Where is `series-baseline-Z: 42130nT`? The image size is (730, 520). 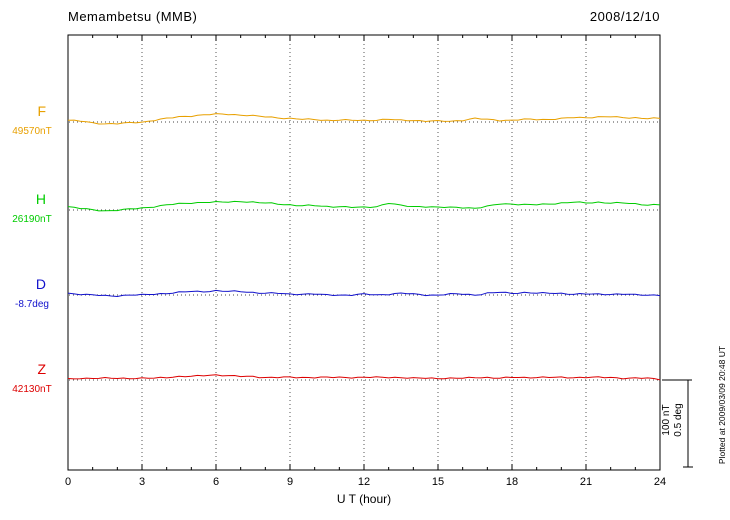
series-baseline-Z: 42130nT is located at coordinates (32, 389).